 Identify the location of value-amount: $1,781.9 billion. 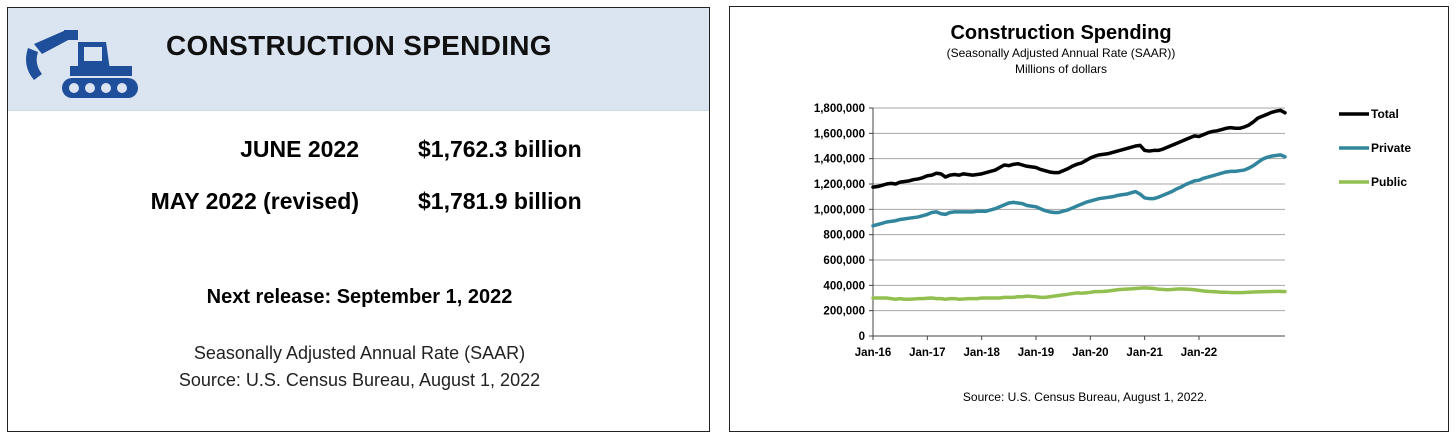
(500, 201).